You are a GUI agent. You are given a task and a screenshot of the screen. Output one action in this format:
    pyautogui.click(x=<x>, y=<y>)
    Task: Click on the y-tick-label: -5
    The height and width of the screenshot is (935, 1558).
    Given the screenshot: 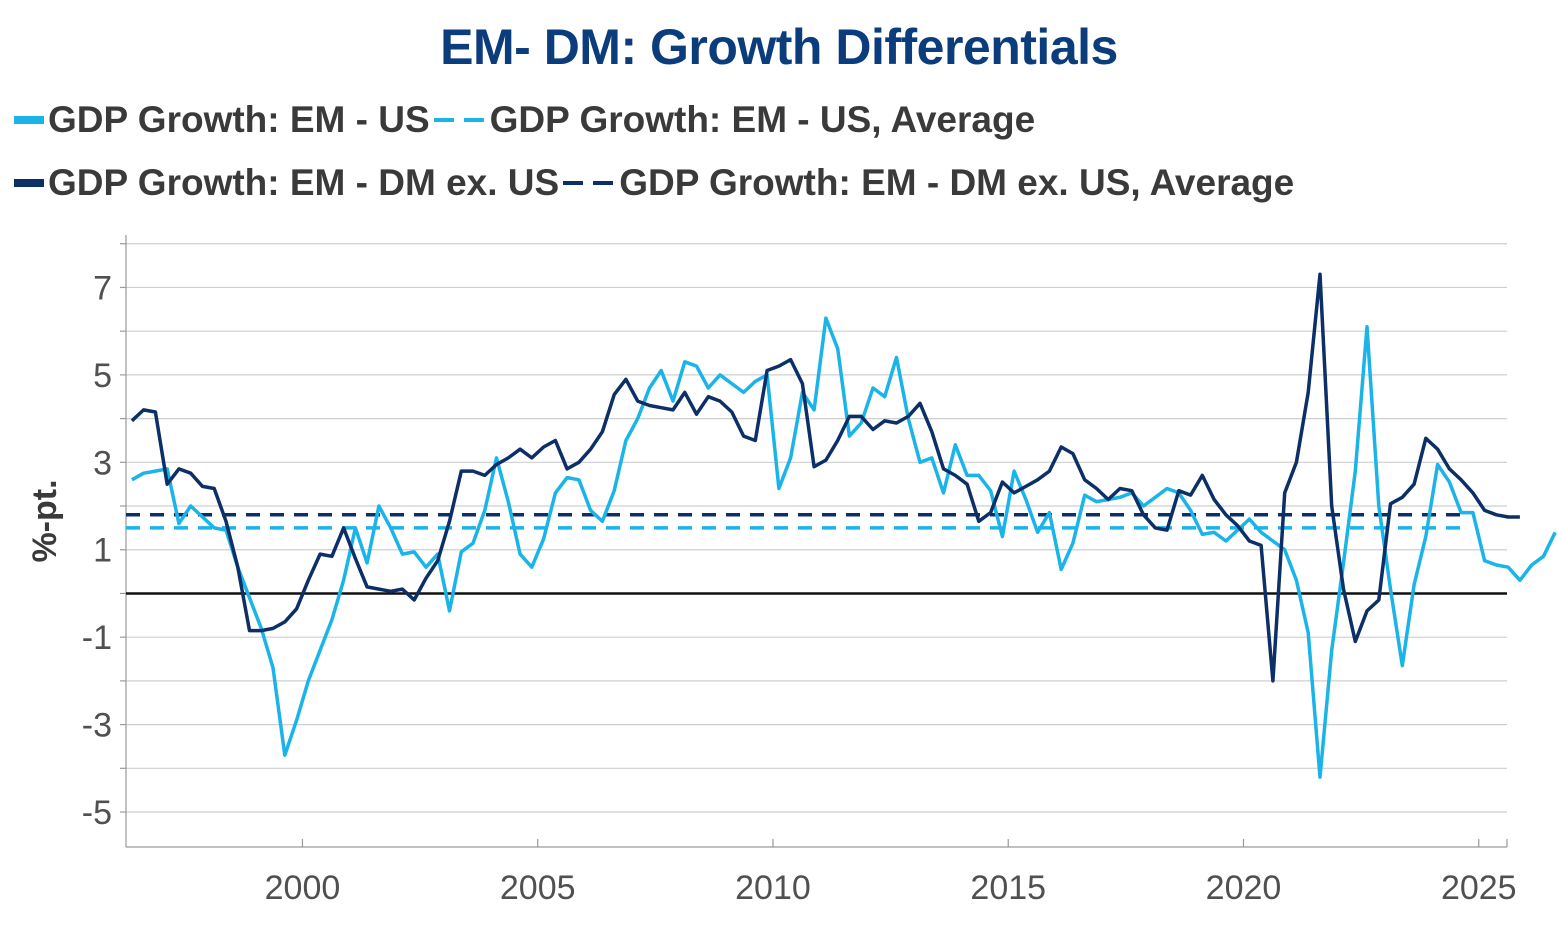 What is the action you would take?
    pyautogui.click(x=97, y=813)
    